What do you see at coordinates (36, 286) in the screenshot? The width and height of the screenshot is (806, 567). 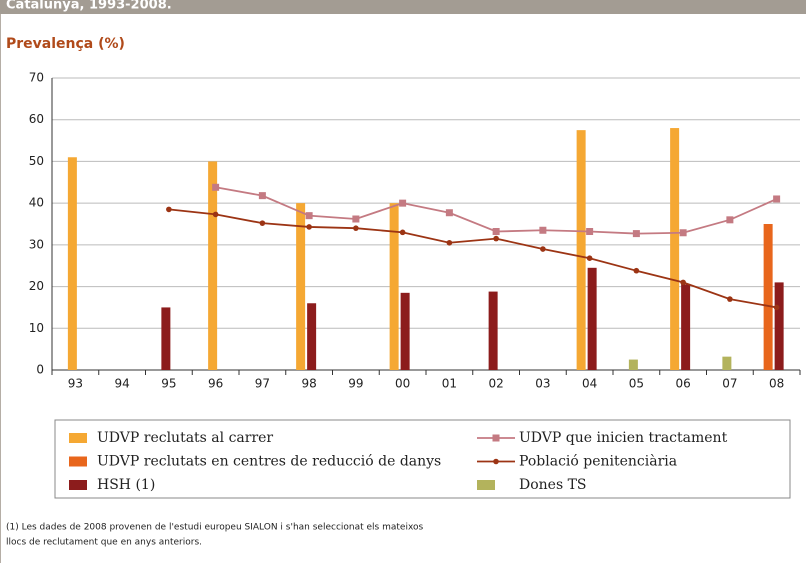 I see `y-tick-label: 20` at bounding box center [36, 286].